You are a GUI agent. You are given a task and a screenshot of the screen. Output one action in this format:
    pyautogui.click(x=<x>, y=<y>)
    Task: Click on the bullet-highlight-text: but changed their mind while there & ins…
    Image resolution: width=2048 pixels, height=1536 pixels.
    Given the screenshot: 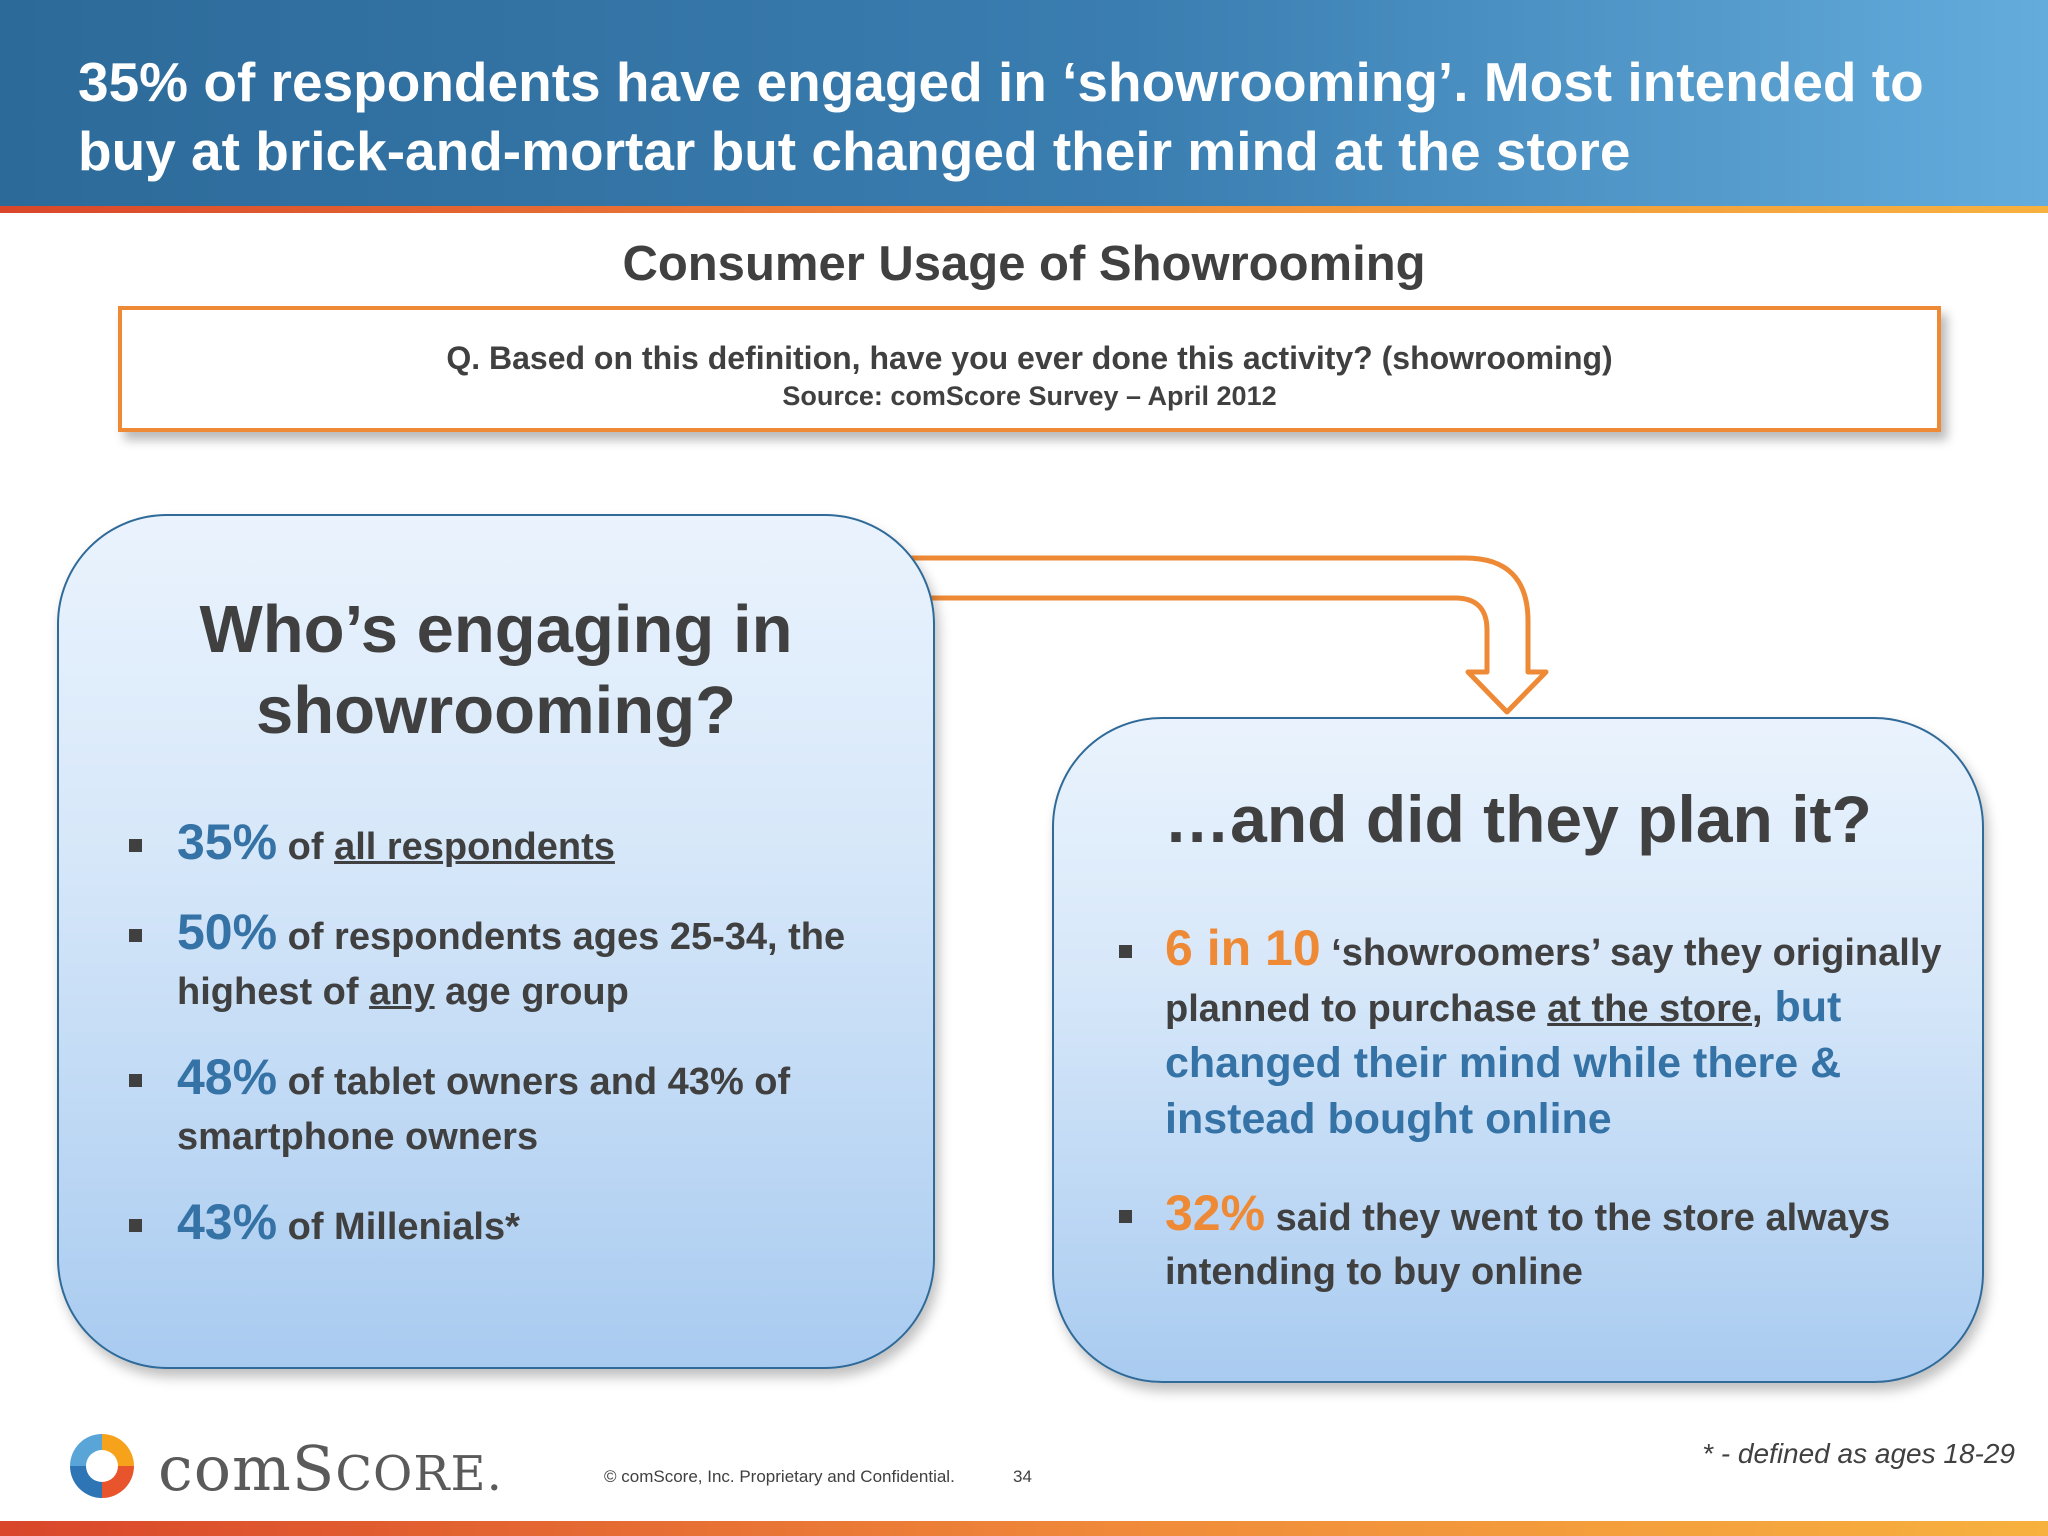 What is the action you would take?
    pyautogui.click(x=1503, y=1063)
    